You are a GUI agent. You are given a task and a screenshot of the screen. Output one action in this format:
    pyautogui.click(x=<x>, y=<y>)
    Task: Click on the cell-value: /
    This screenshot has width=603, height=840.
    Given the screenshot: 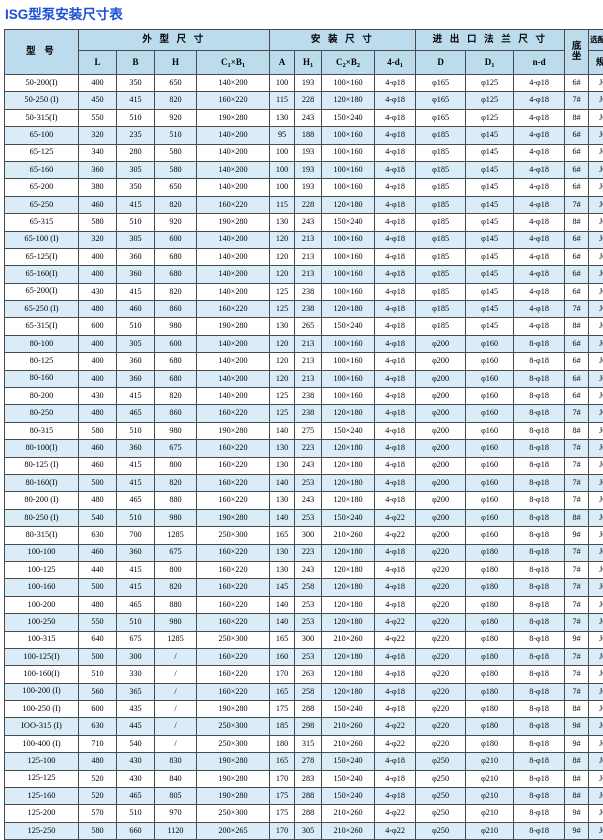 What is the action you would take?
    pyautogui.click(x=176, y=743)
    